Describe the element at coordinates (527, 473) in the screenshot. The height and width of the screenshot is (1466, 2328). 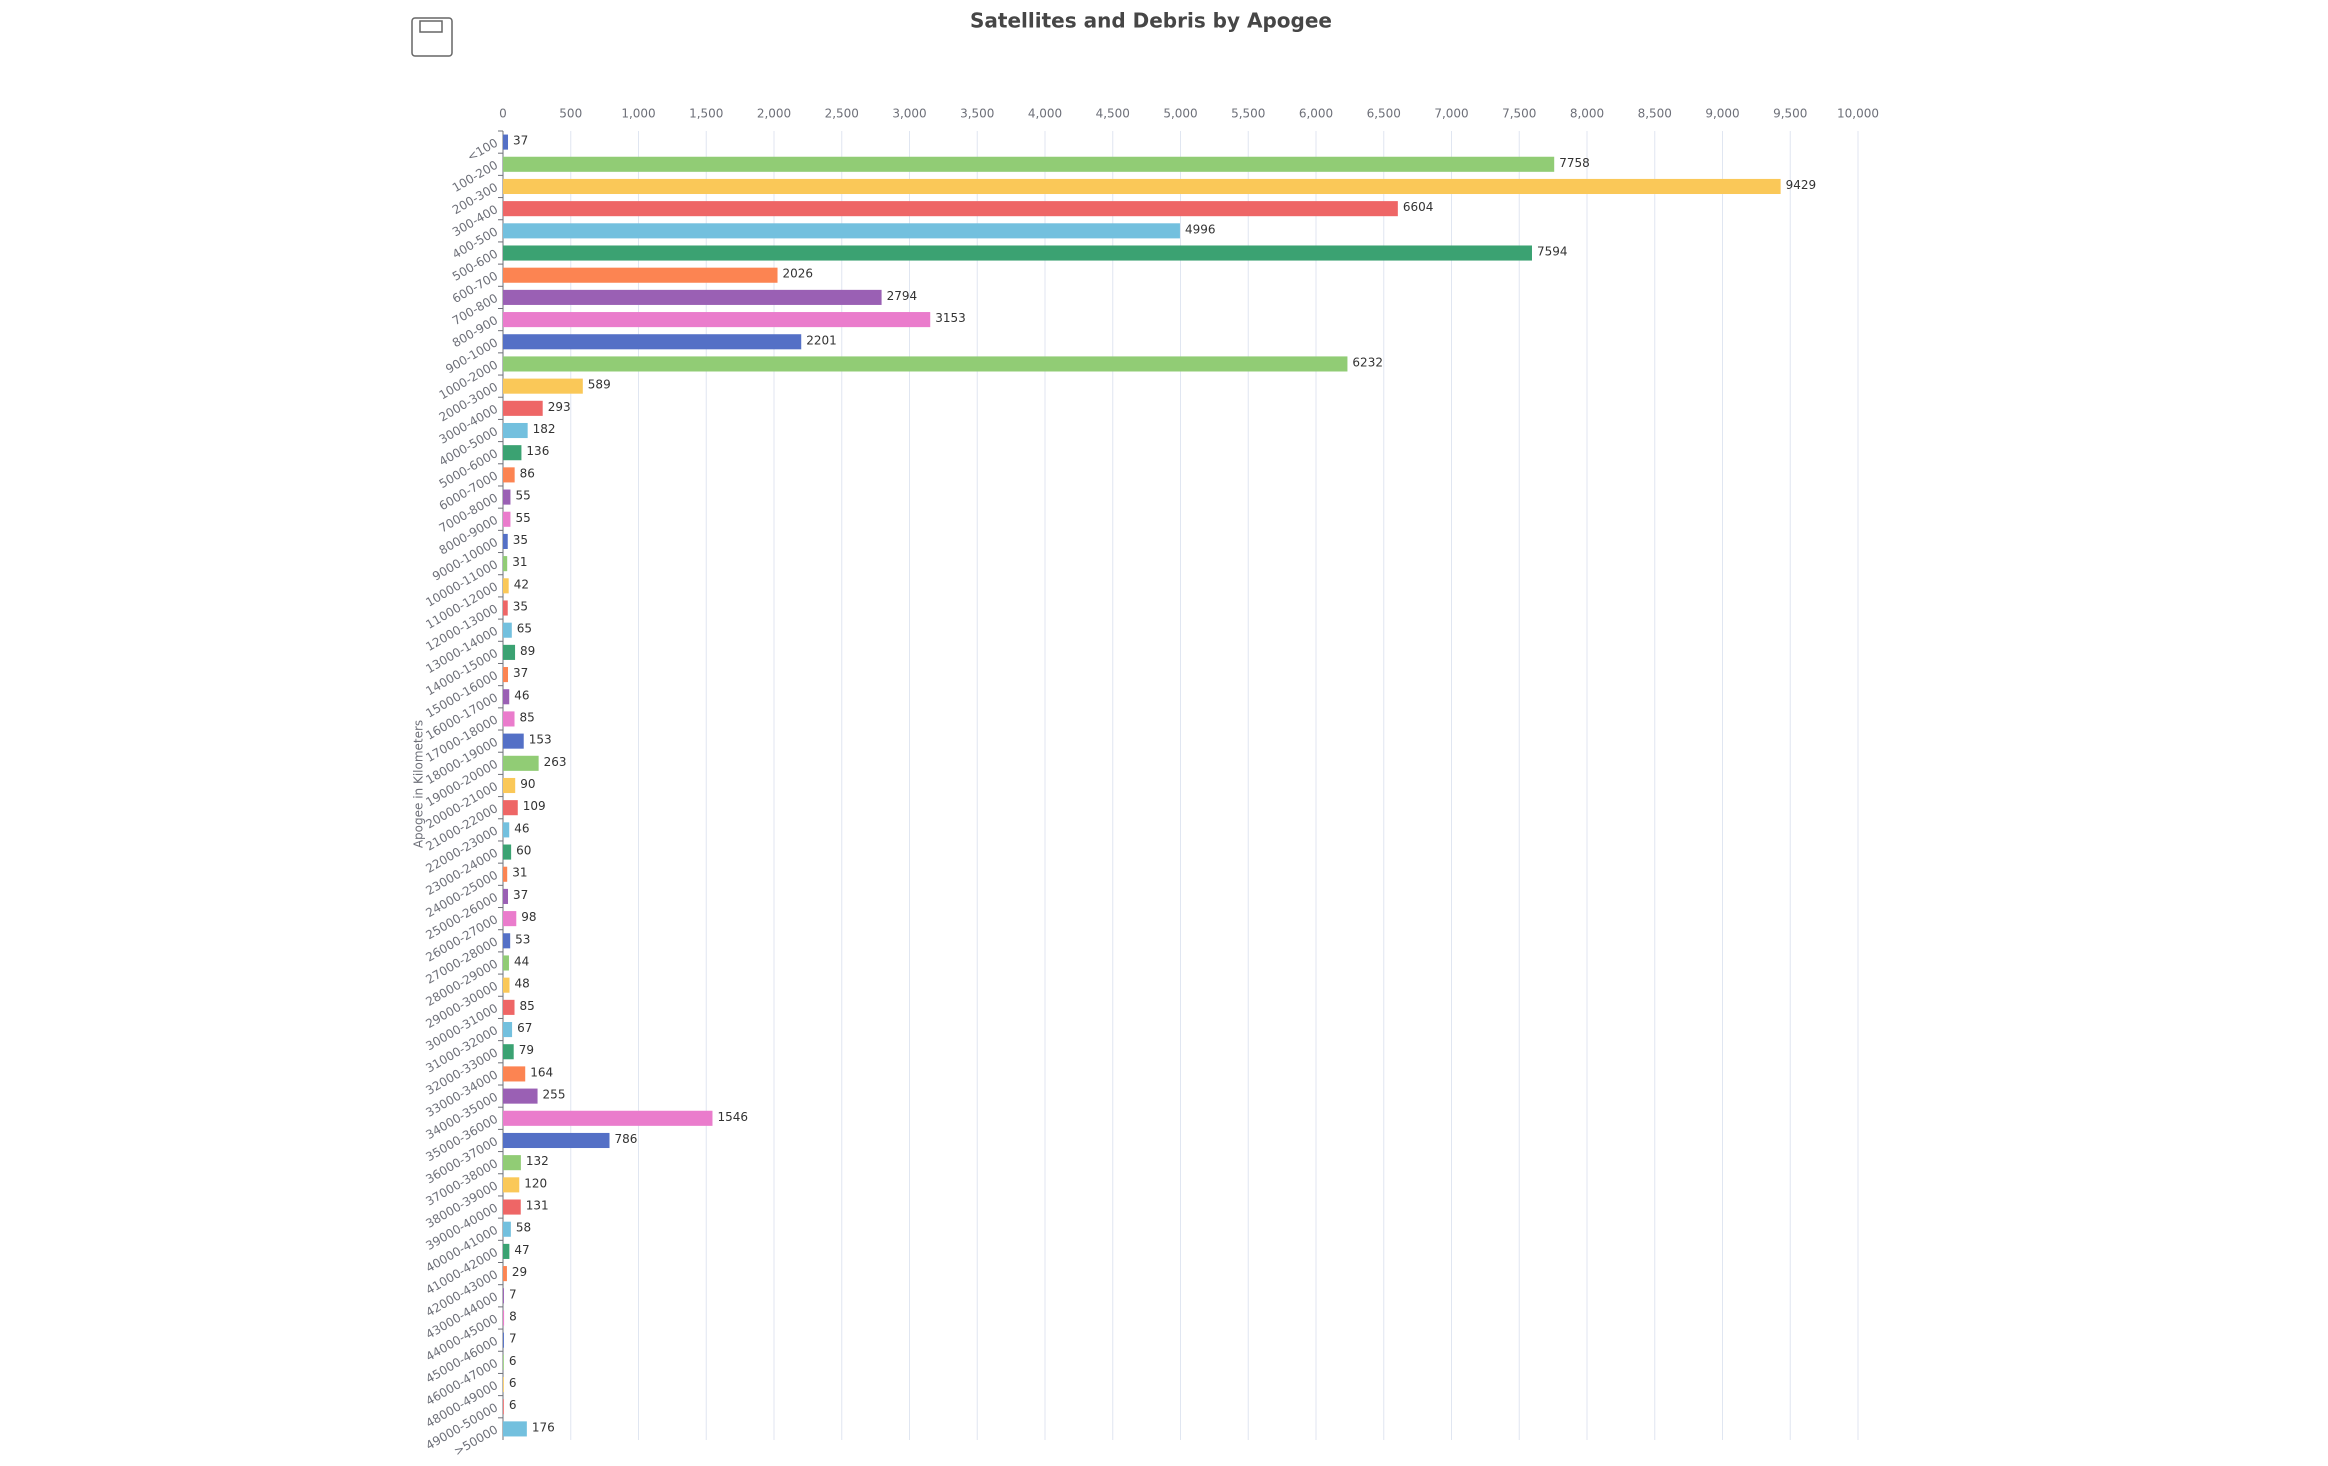
I see `value-label: 86` at that location.